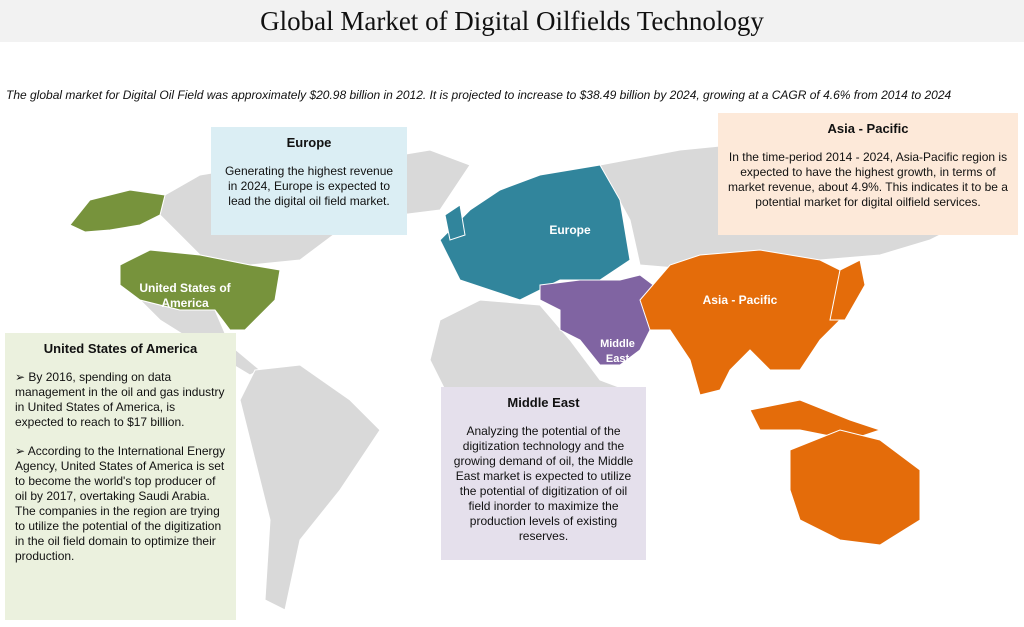 This screenshot has width=1024, height=627. What do you see at coordinates (855, 487) in the screenshot?
I see `australia` at bounding box center [855, 487].